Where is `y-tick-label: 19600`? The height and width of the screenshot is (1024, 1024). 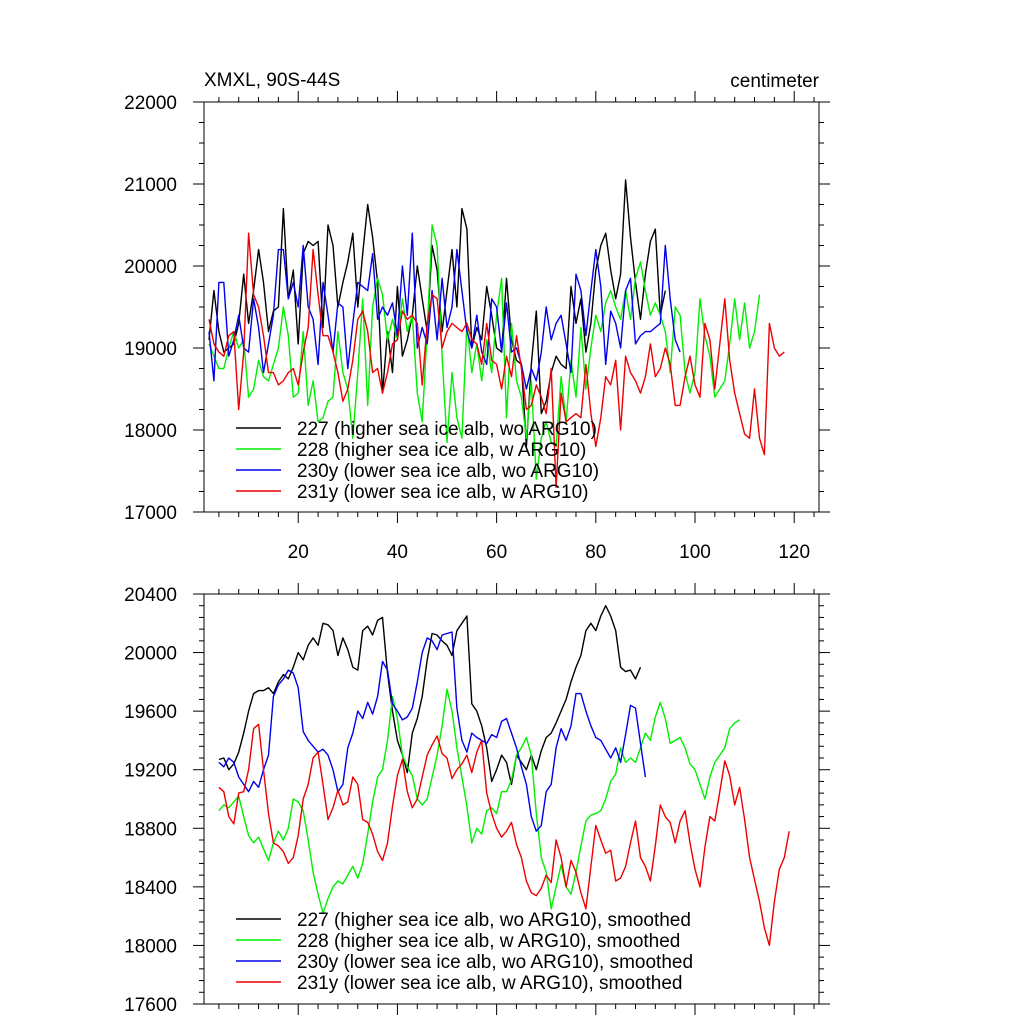 y-tick-label: 19600 is located at coordinates (150, 712).